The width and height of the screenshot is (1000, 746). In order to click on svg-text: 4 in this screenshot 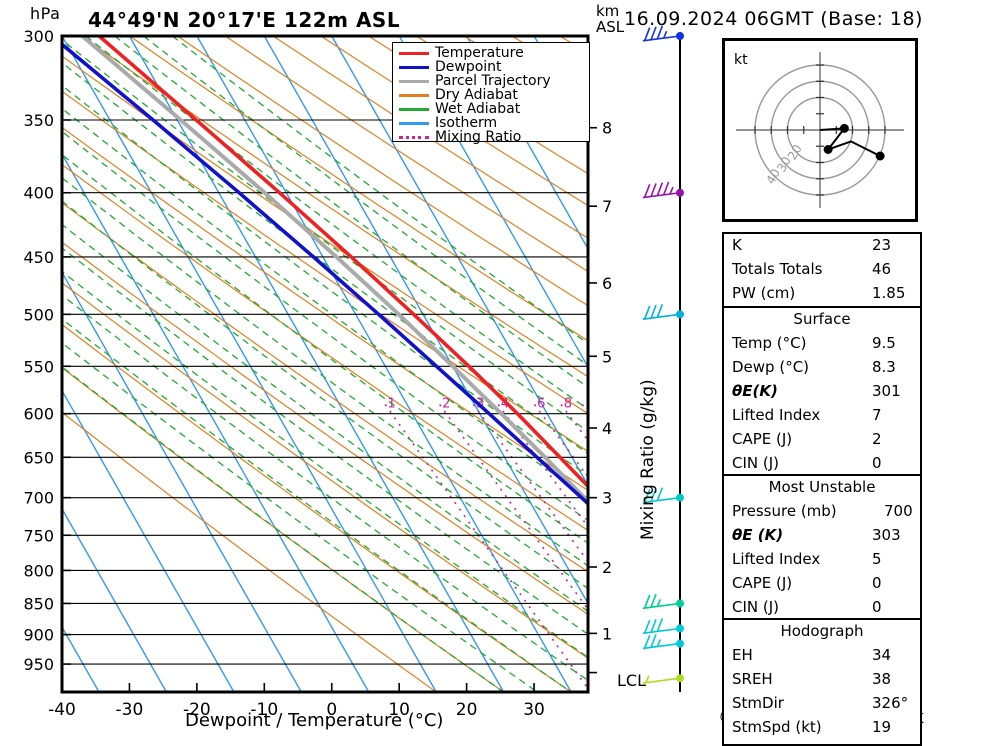, I will do `click(505, 404)`.